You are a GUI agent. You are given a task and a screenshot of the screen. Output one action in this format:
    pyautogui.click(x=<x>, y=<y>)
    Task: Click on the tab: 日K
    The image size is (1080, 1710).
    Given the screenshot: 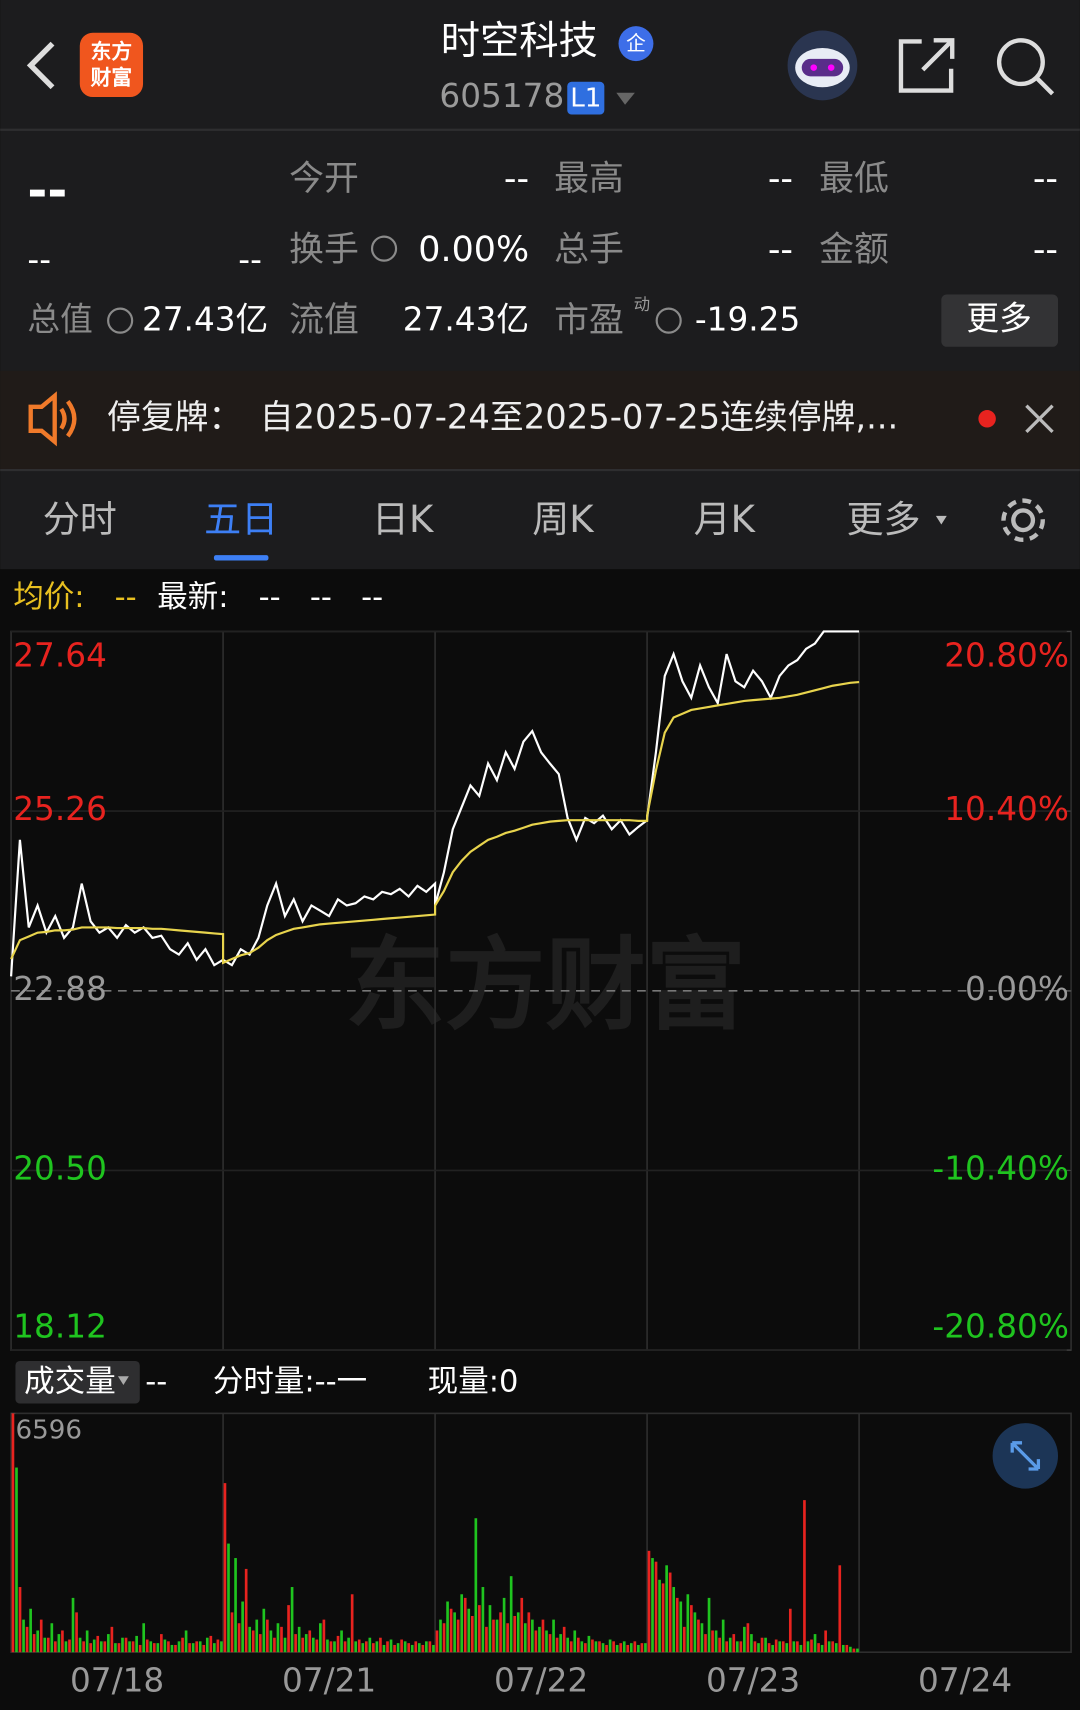 What is the action you would take?
    pyautogui.click(x=403, y=519)
    